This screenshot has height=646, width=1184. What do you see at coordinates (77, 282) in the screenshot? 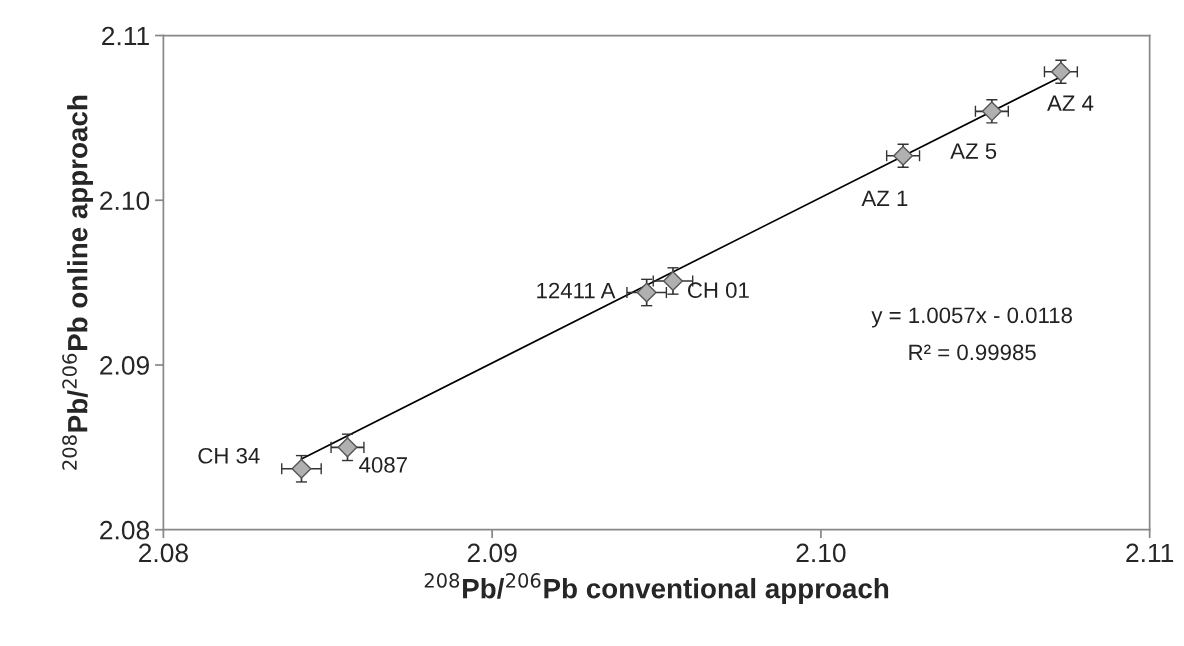
I see `y-axis-title: $^{208}$Pb/$^{206}$Pb online approach` at bounding box center [77, 282].